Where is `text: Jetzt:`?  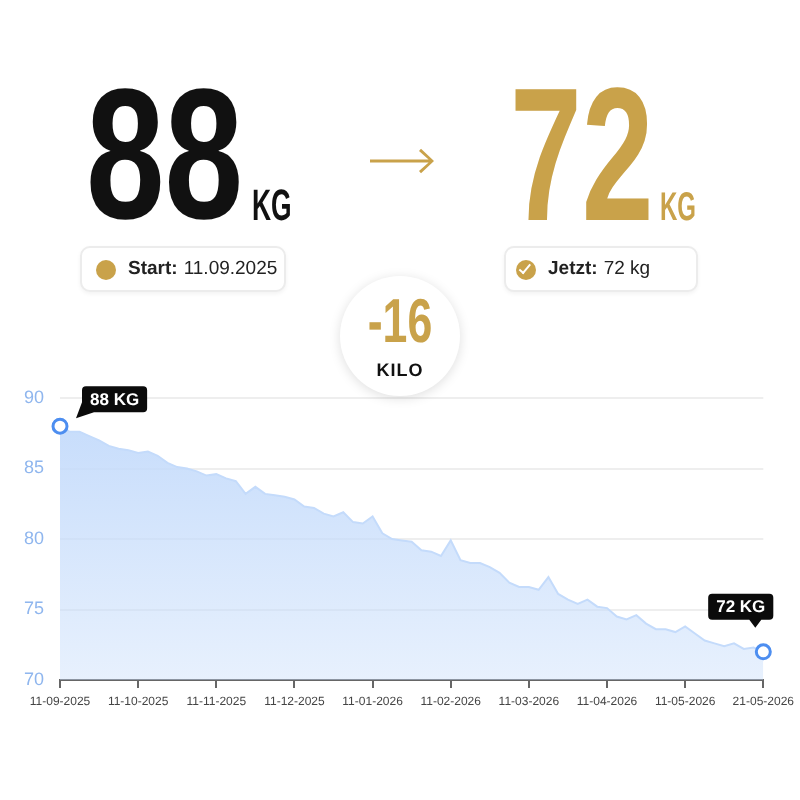
text: Jetzt: is located at coordinates (573, 269).